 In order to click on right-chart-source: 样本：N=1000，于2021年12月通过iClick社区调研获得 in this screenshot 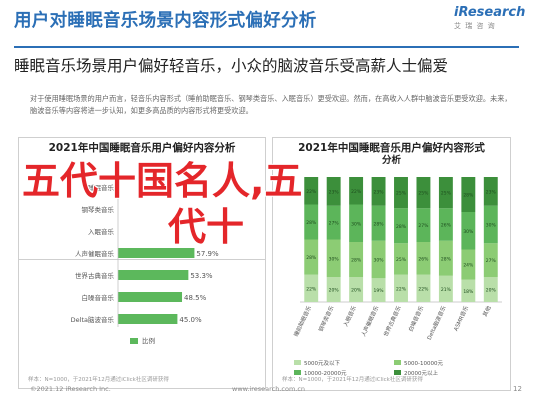, I will do `click(352, 380)`.